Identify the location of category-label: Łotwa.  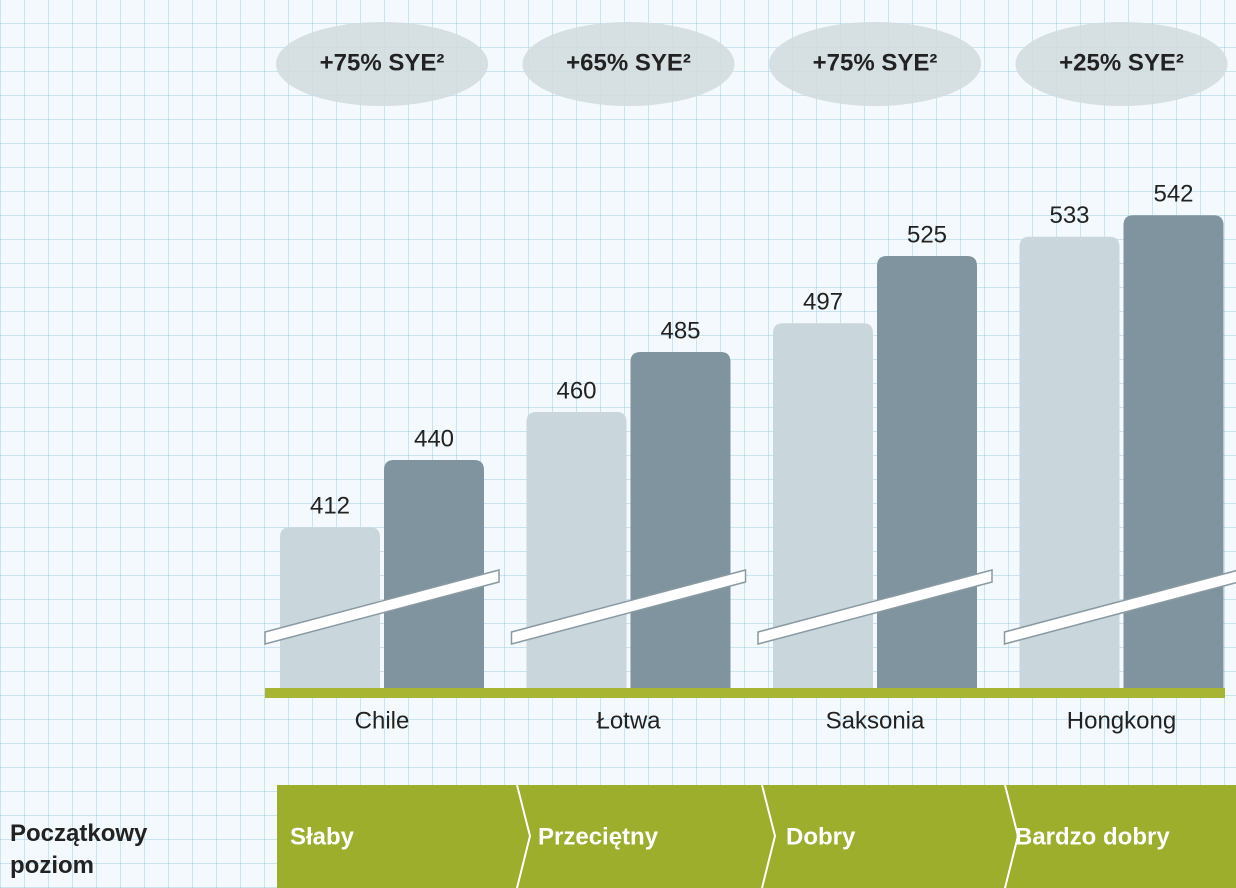
(628, 720).